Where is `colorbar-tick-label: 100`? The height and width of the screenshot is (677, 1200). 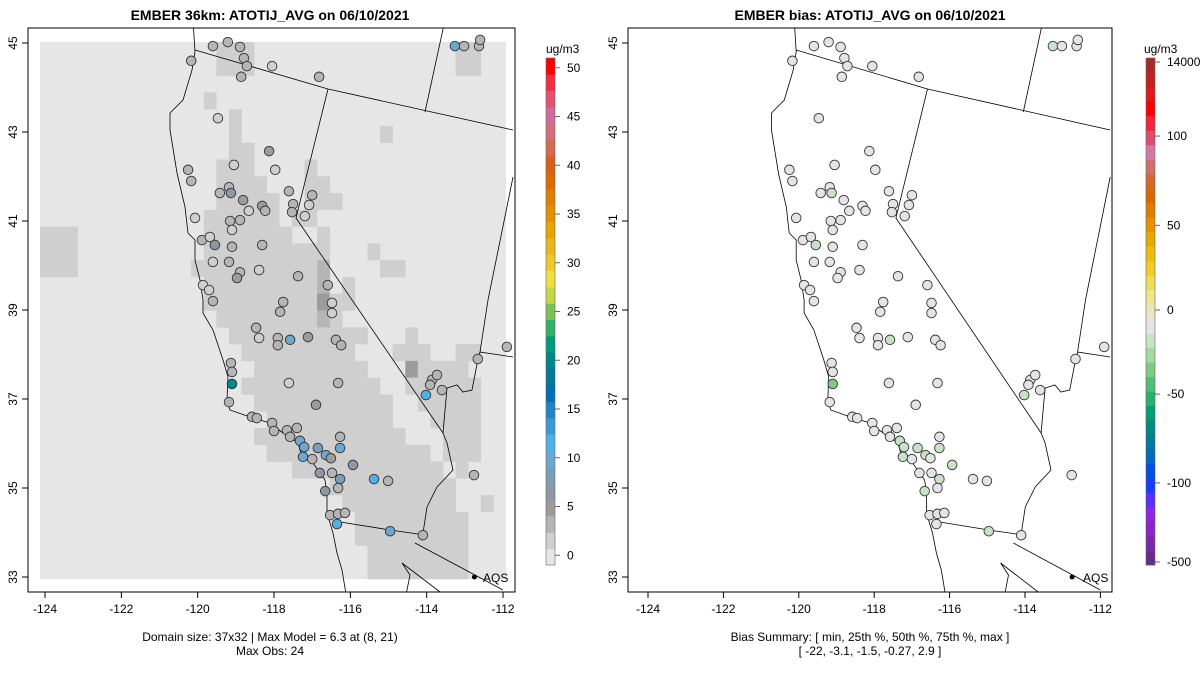 colorbar-tick-label: 100 is located at coordinates (1177, 136).